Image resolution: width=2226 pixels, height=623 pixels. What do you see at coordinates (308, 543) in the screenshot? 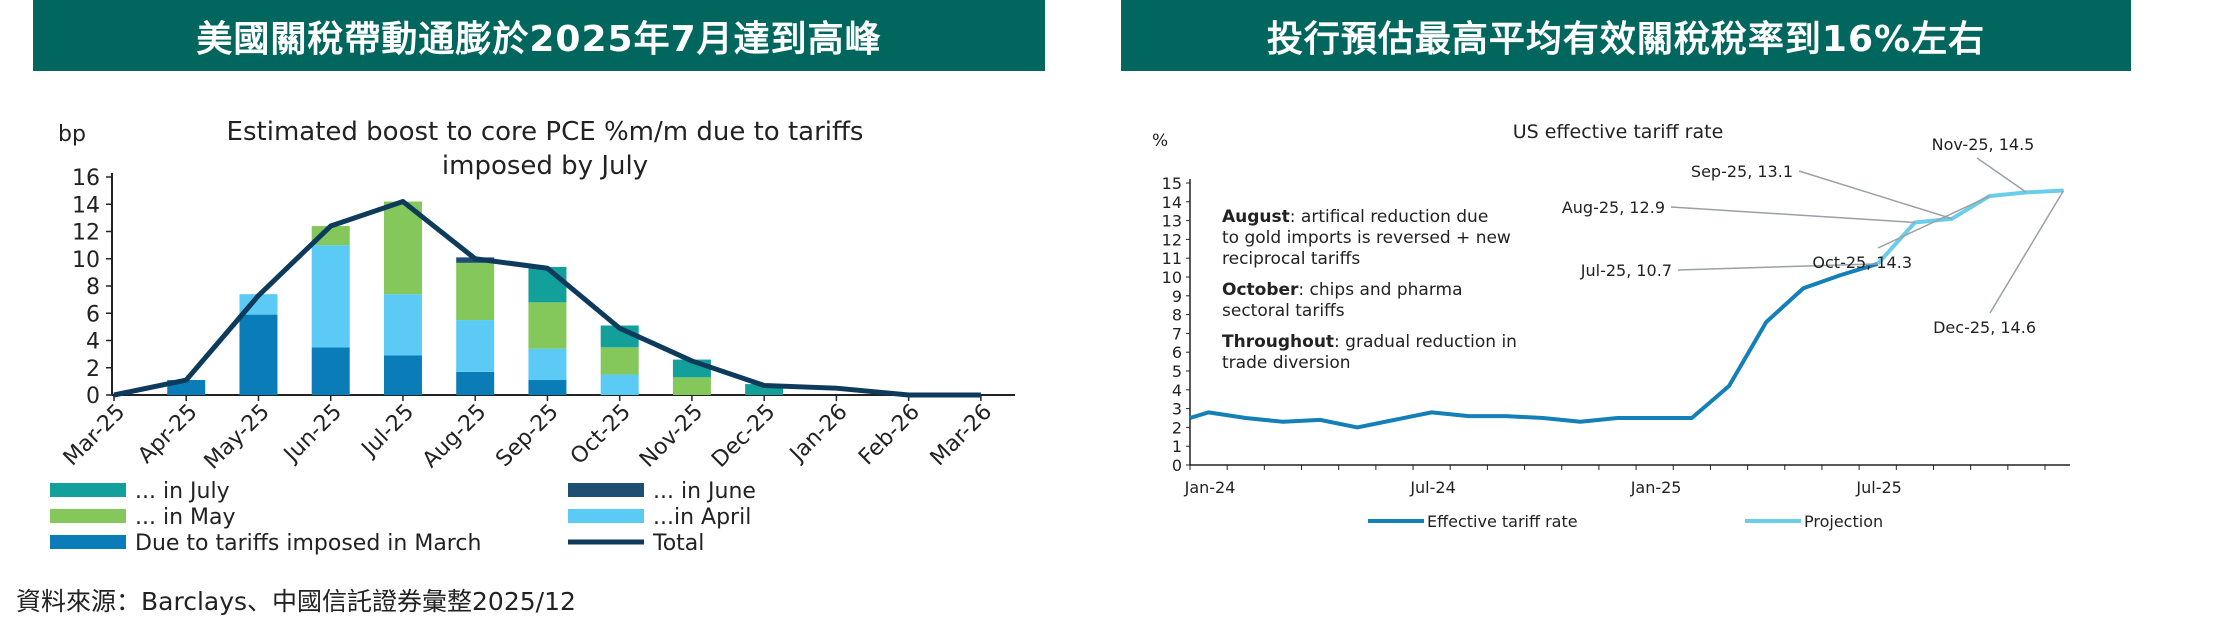
I see `legend-label: Due to tariffs imposed in March` at bounding box center [308, 543].